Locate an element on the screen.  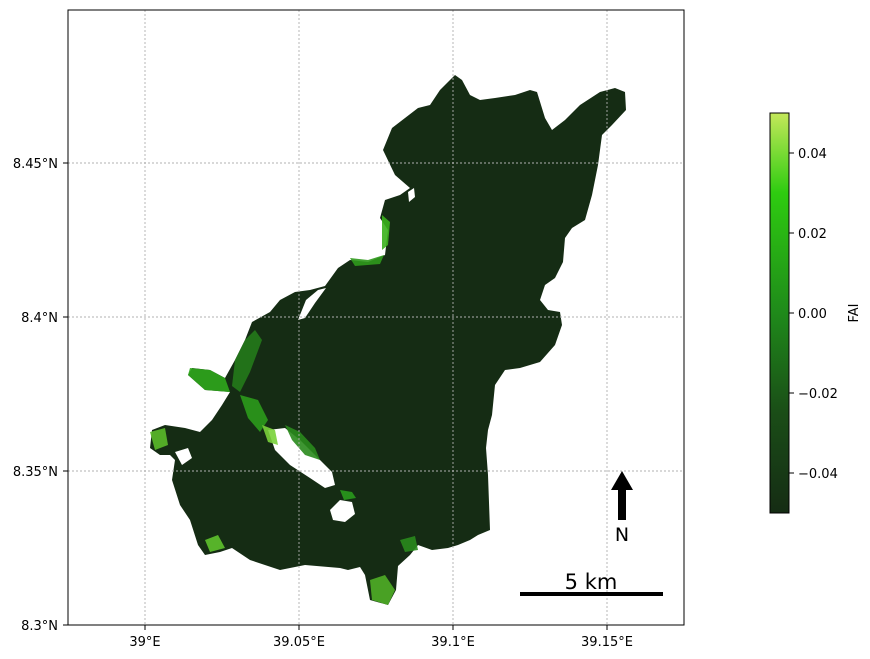
island-west-bay is located at coordinates (312, 304).